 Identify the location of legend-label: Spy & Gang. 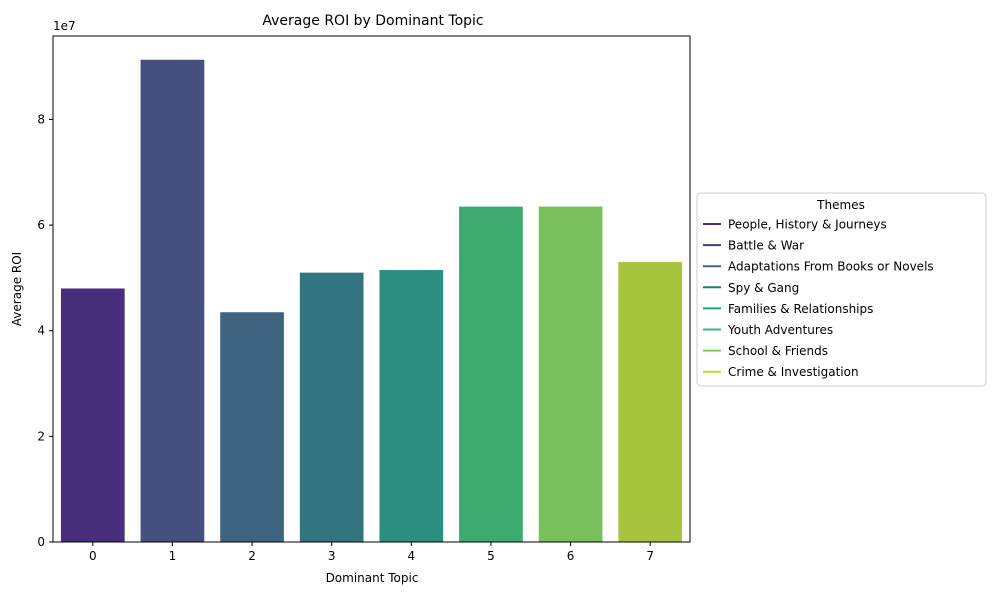
(763, 288).